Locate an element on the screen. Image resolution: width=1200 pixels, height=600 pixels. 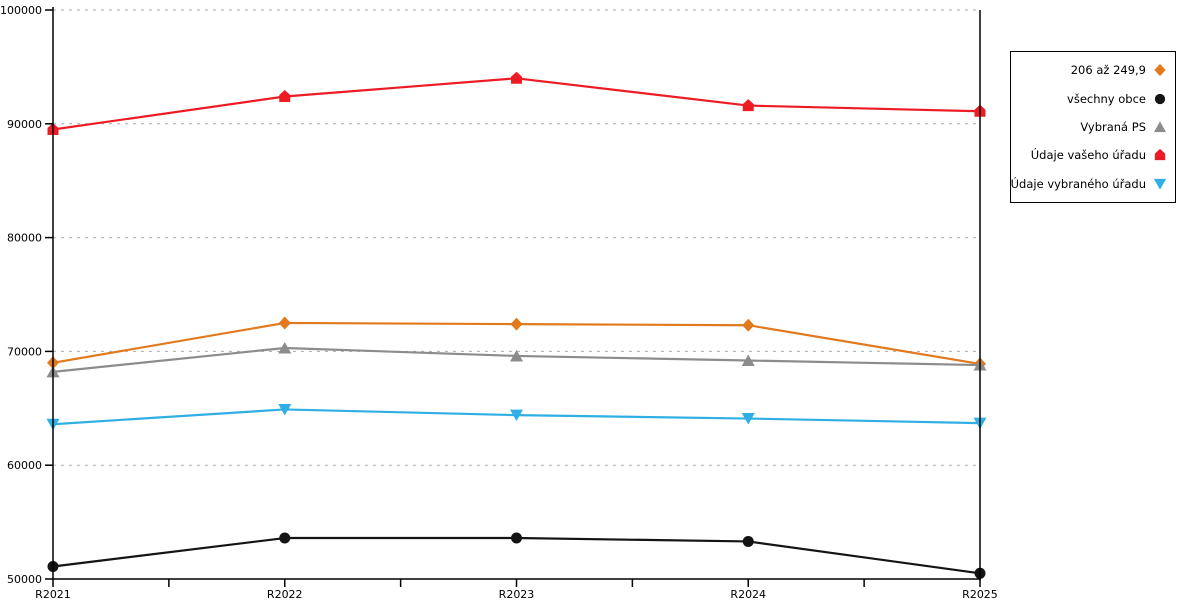
legend-item-0: 206 až 249,9 is located at coordinates (1093, 70).